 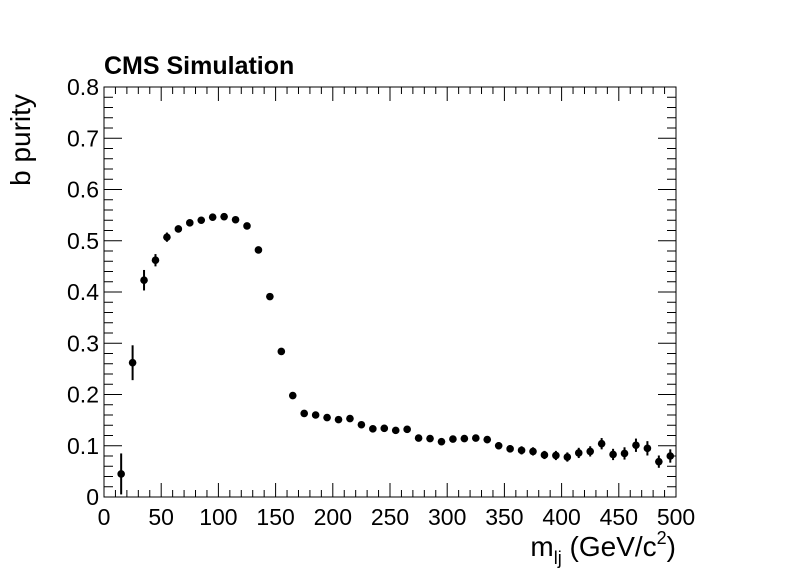 What do you see at coordinates (676, 517) in the screenshot?
I see `x-tick-label: 500` at bounding box center [676, 517].